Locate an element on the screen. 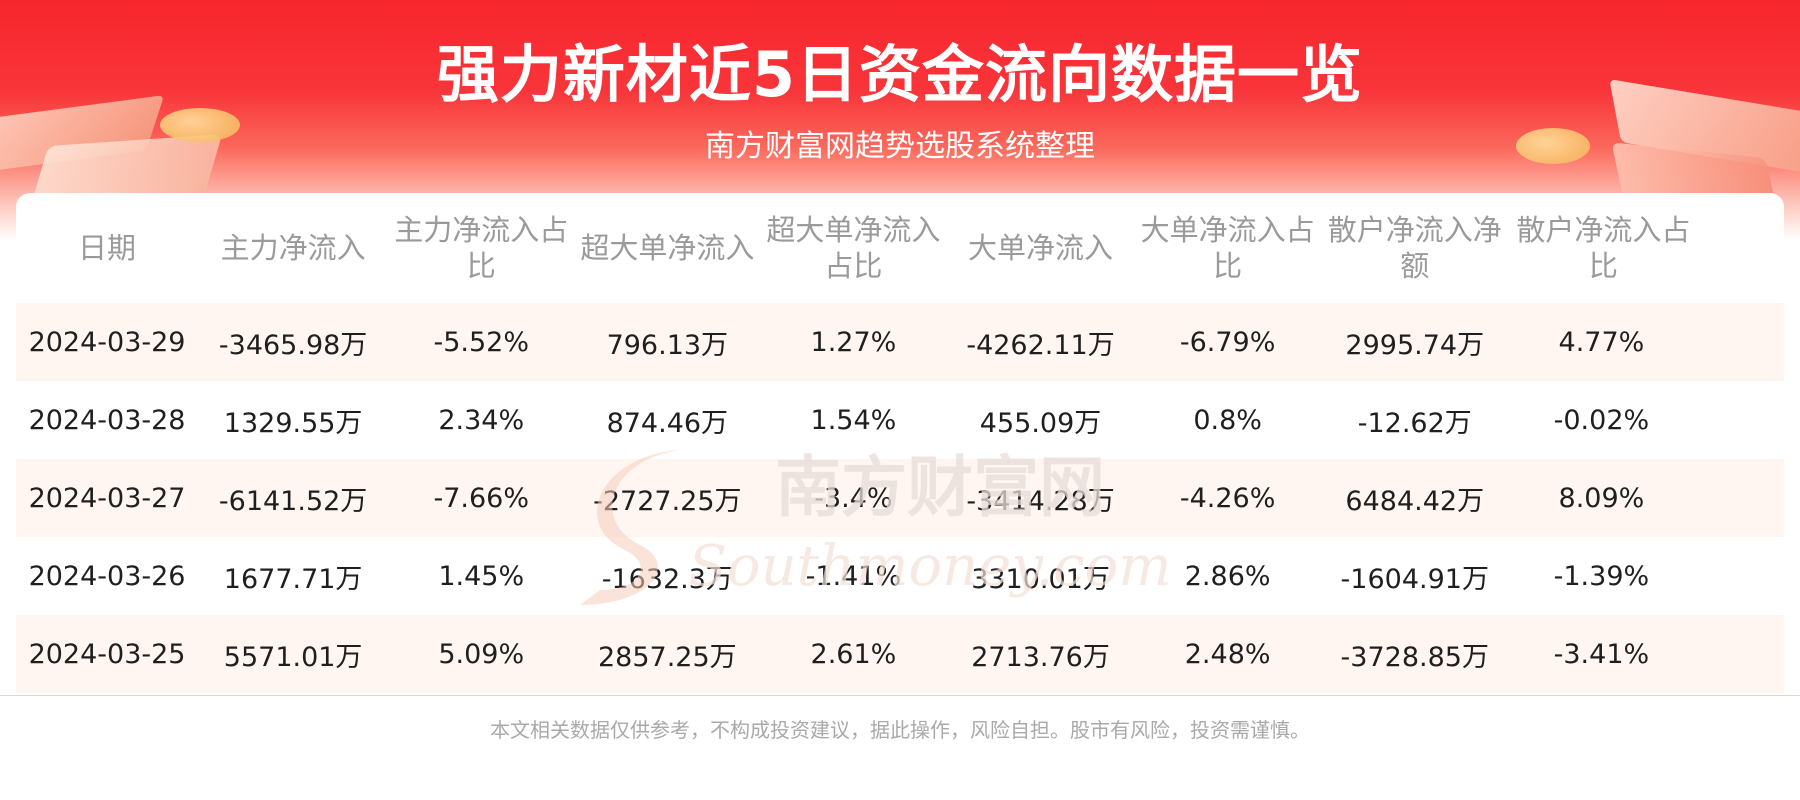 The width and height of the screenshot is (1800, 800). cell-main-inflow: 1329.55万 is located at coordinates (293, 423).